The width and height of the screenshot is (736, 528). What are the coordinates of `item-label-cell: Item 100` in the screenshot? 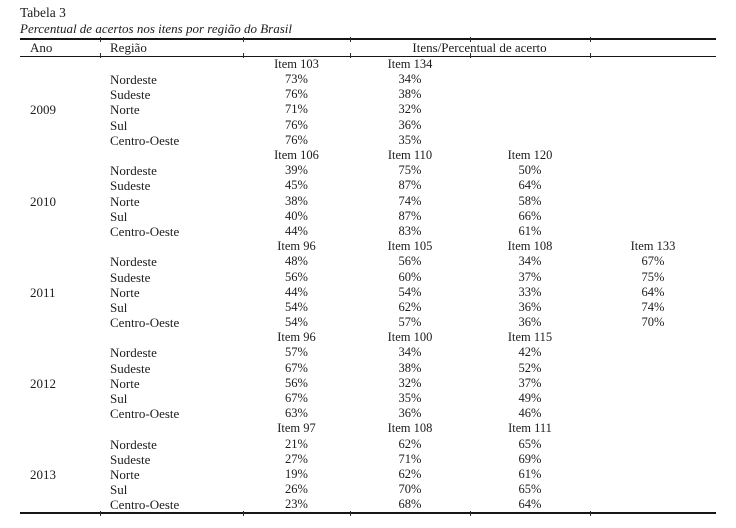 It's located at (410, 337).